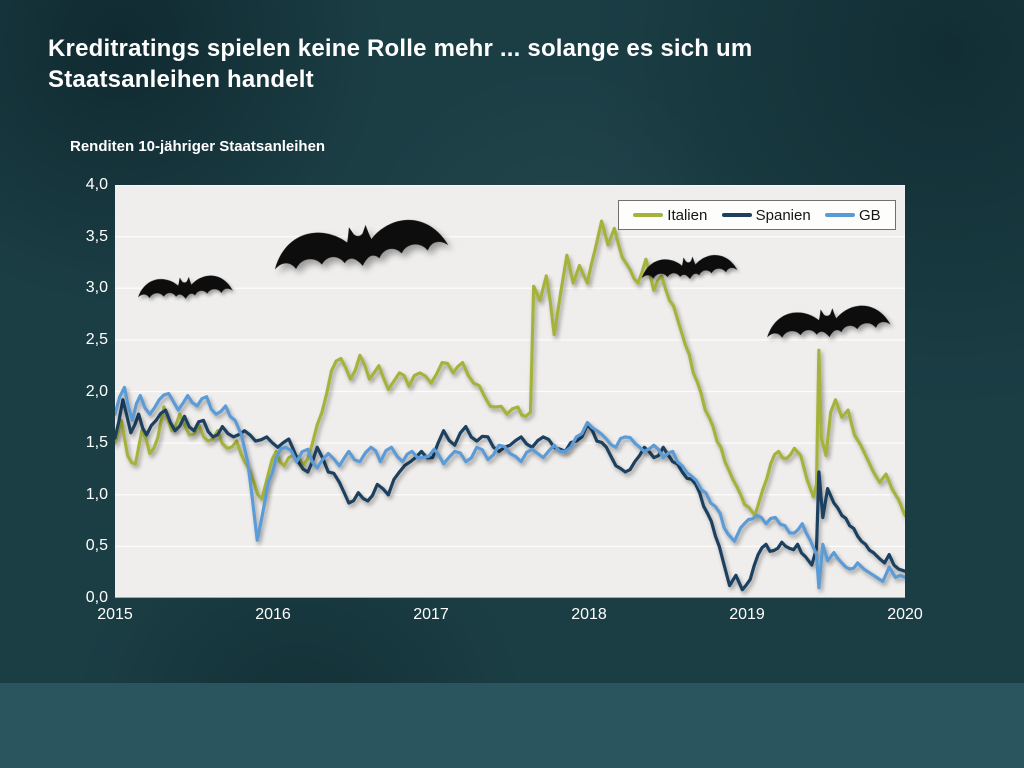 This screenshot has height=768, width=1024. What do you see at coordinates (839, 215) in the screenshot?
I see `legend-swatch-gb` at bounding box center [839, 215].